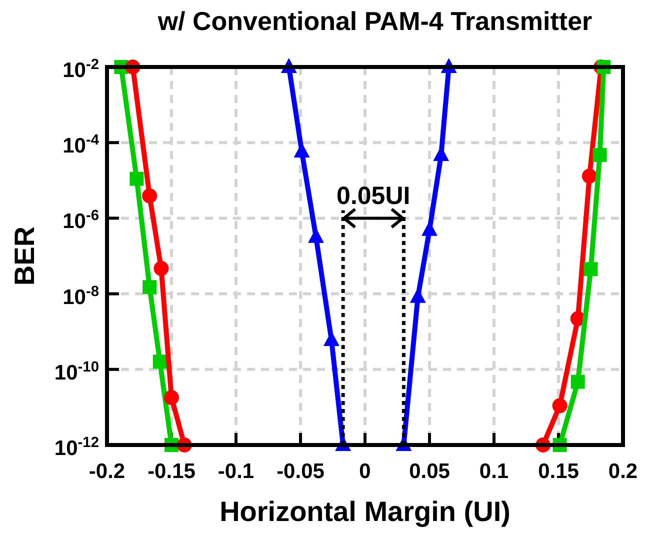  Describe the element at coordinates (80, 221) in the screenshot. I see `y-tick-label: 10$^{-6}$` at that location.